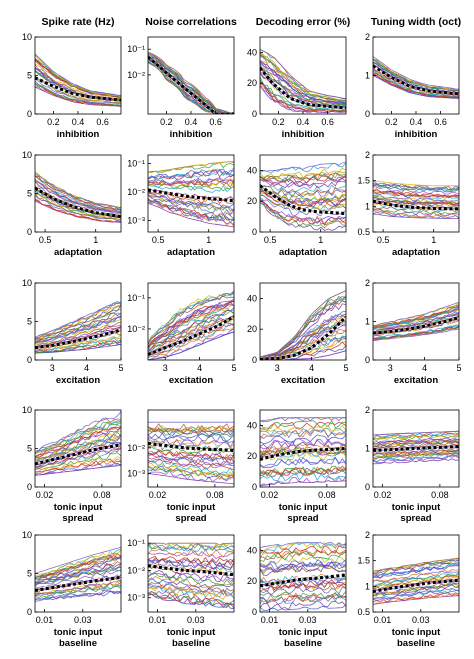  I want to click on y-tick-label: 1.5, so click(363, 181).